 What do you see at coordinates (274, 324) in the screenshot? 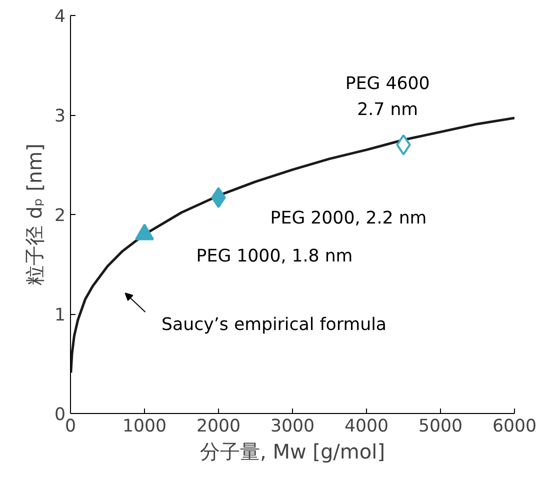
I see `annotation: Saucy’s empirical formula` at bounding box center [274, 324].